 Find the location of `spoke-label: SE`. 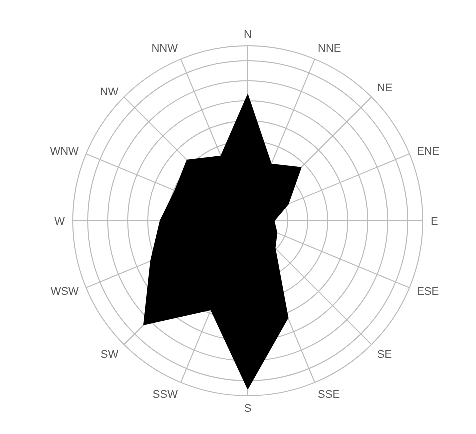

spoke-label: SE is located at coordinates (384, 355).